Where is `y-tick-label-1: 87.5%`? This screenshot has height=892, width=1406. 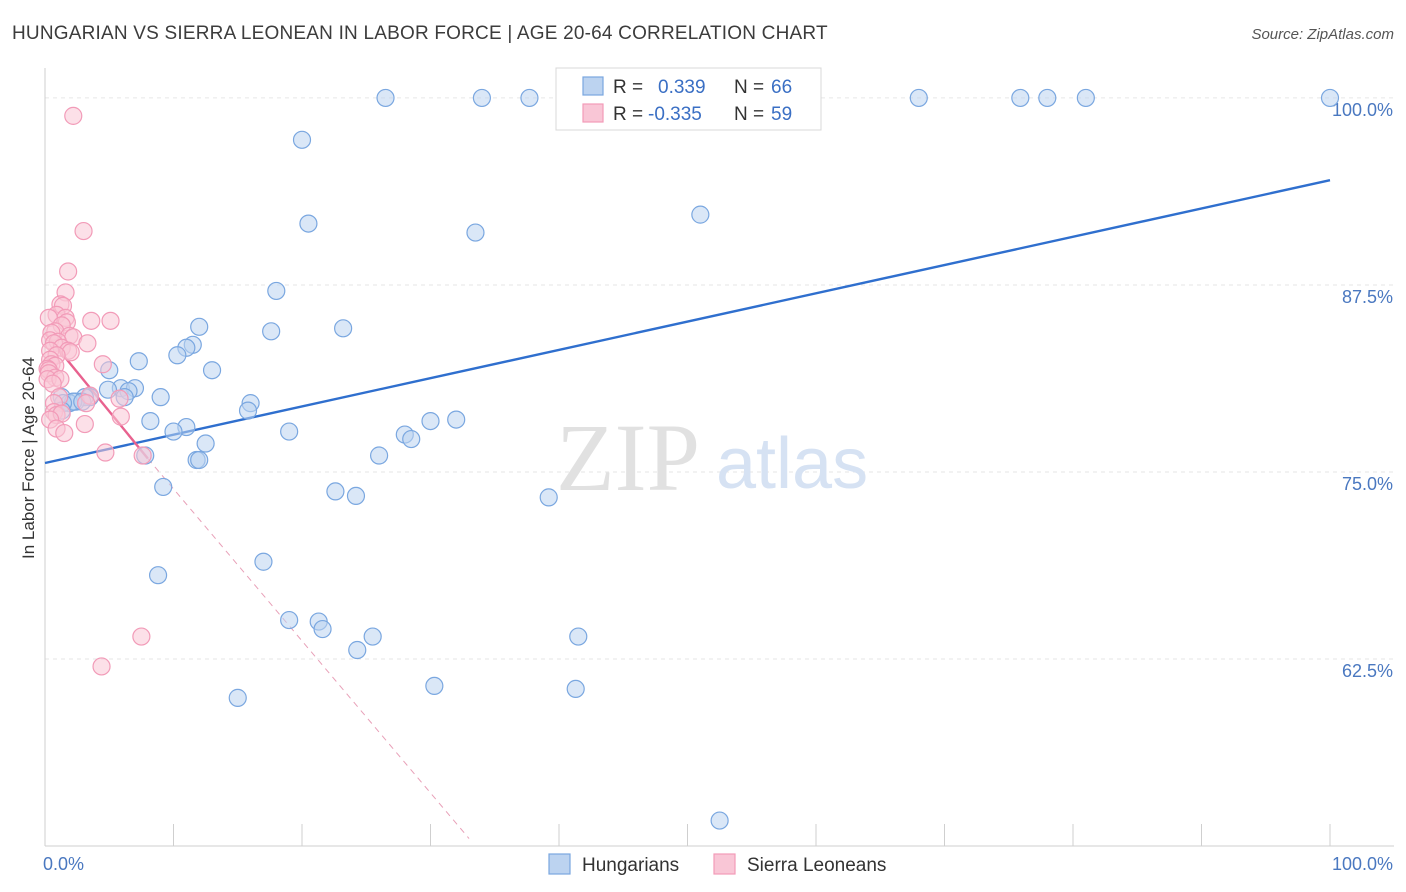 y-tick-label-1: 87.5% is located at coordinates (1367, 297).